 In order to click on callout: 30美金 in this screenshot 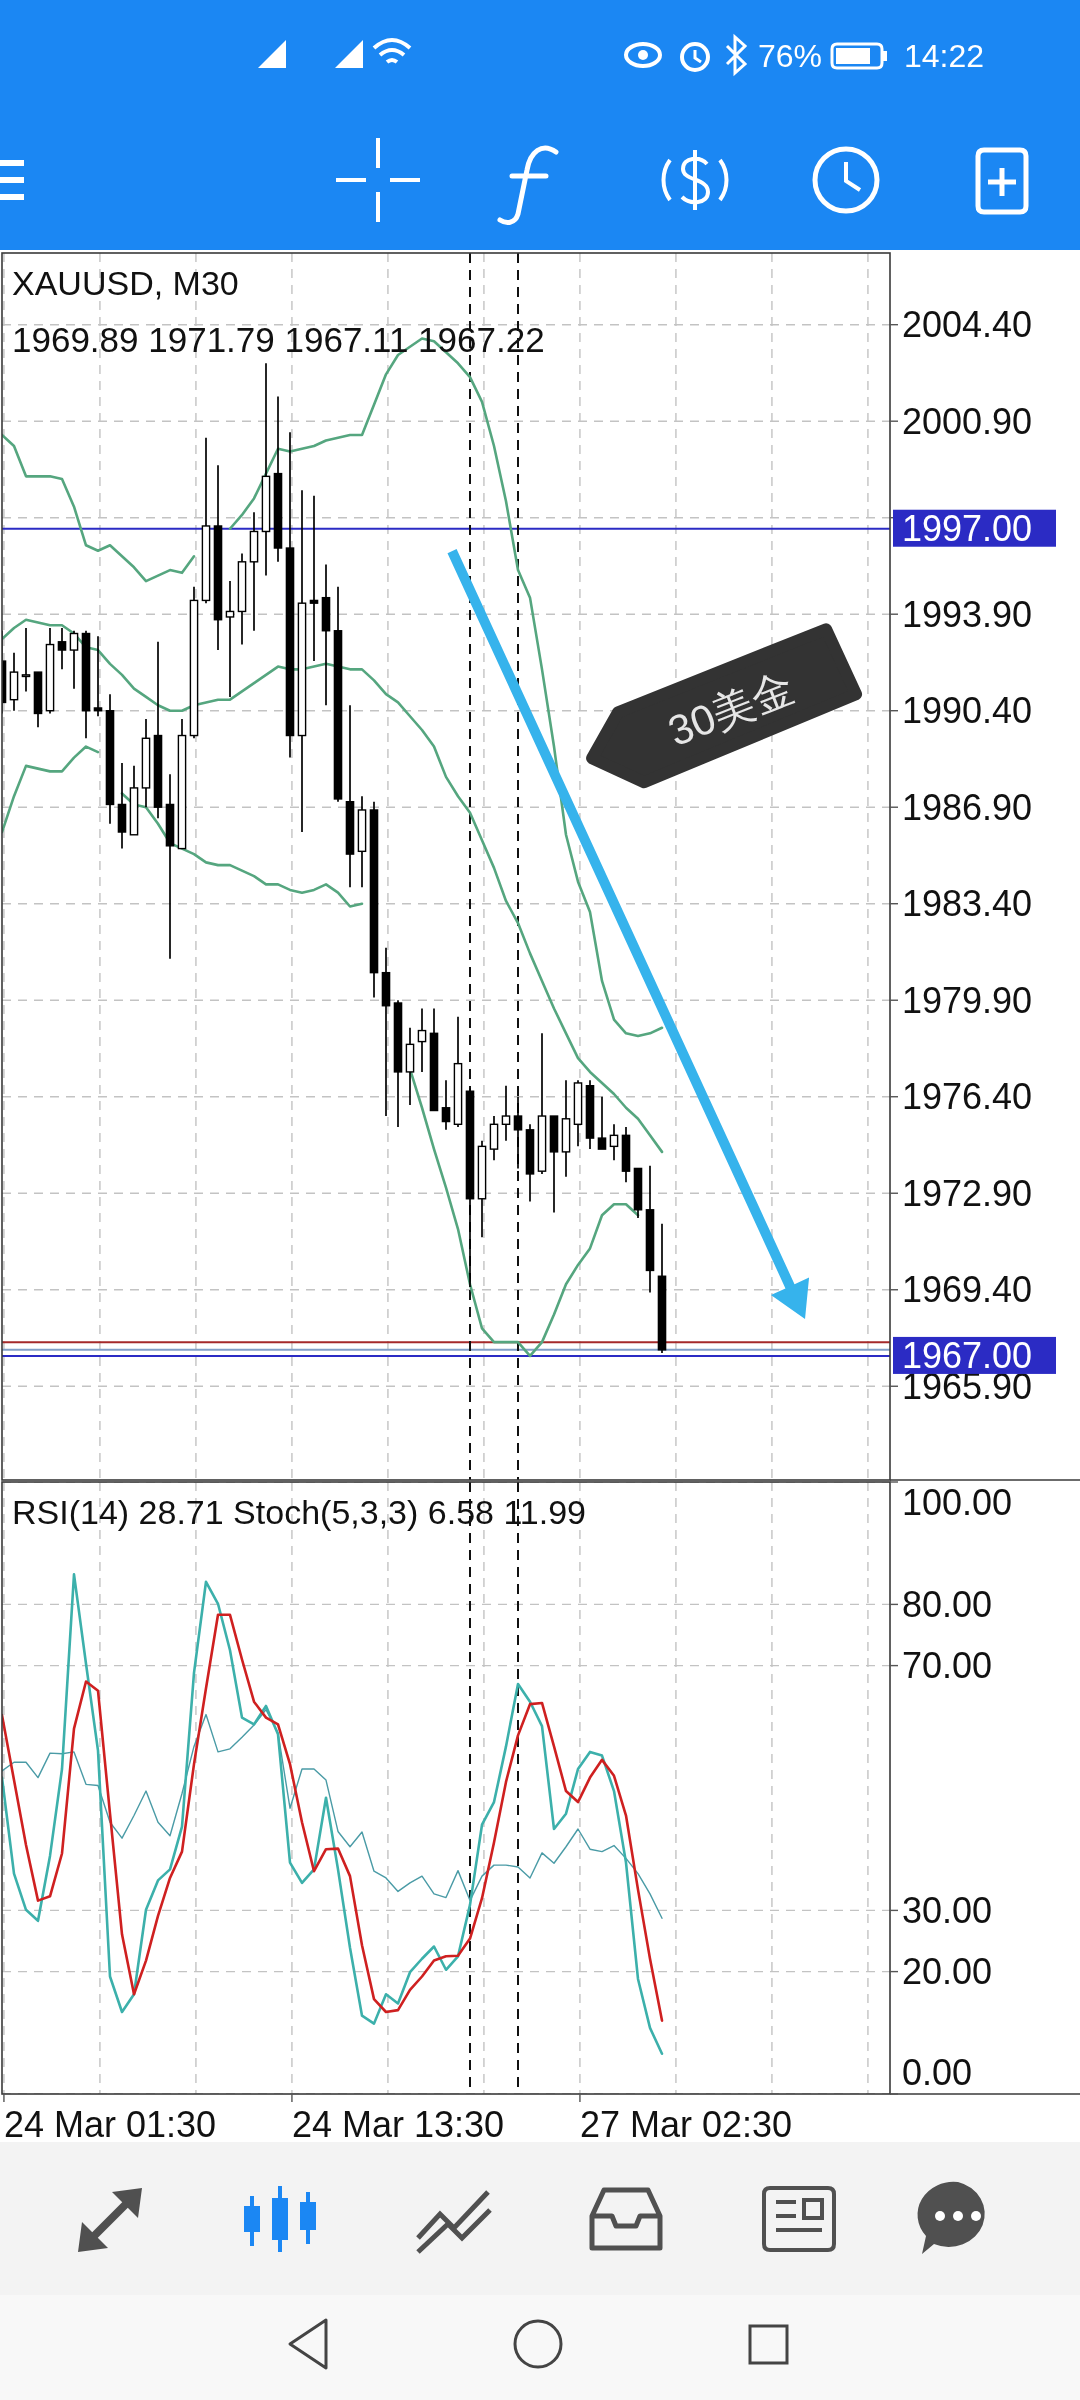, I will do `click(724, 706)`.